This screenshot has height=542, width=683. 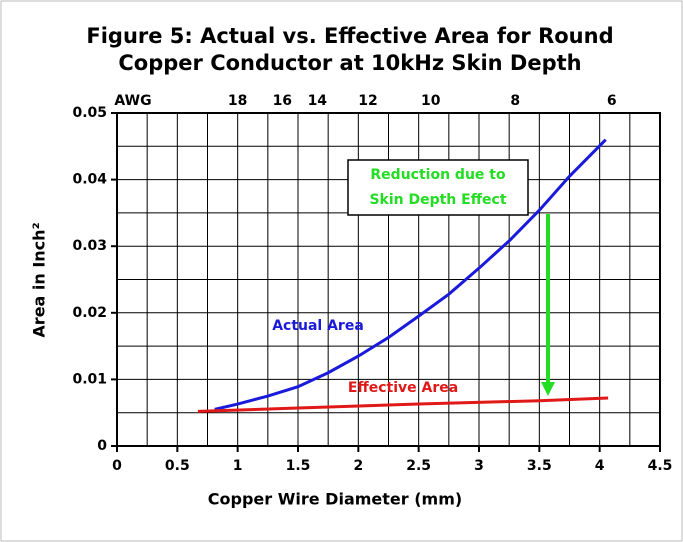 I want to click on line, so click(x=403, y=404).